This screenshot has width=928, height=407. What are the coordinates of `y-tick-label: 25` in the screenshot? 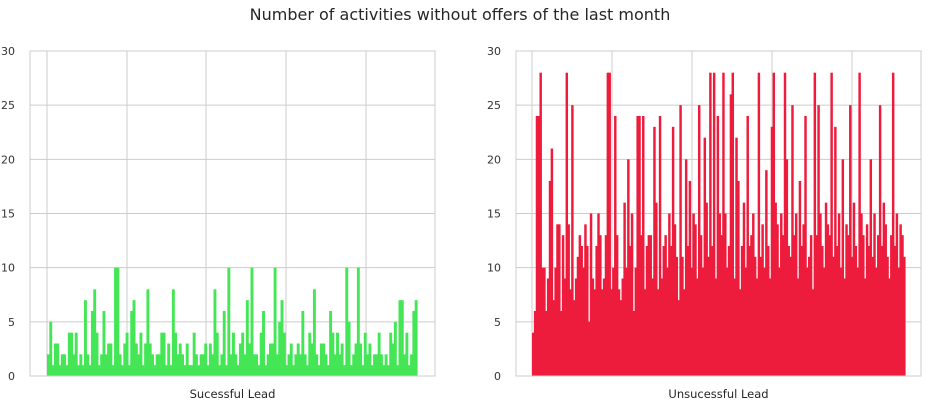 It's located at (8, 105).